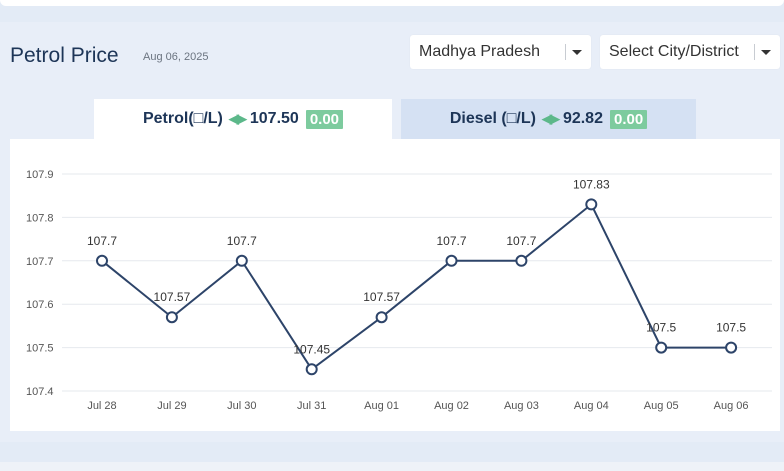 This screenshot has width=784, height=471. Describe the element at coordinates (182, 118) in the screenshot. I see `tab-petrol-label: Petrol(□/L)` at that location.